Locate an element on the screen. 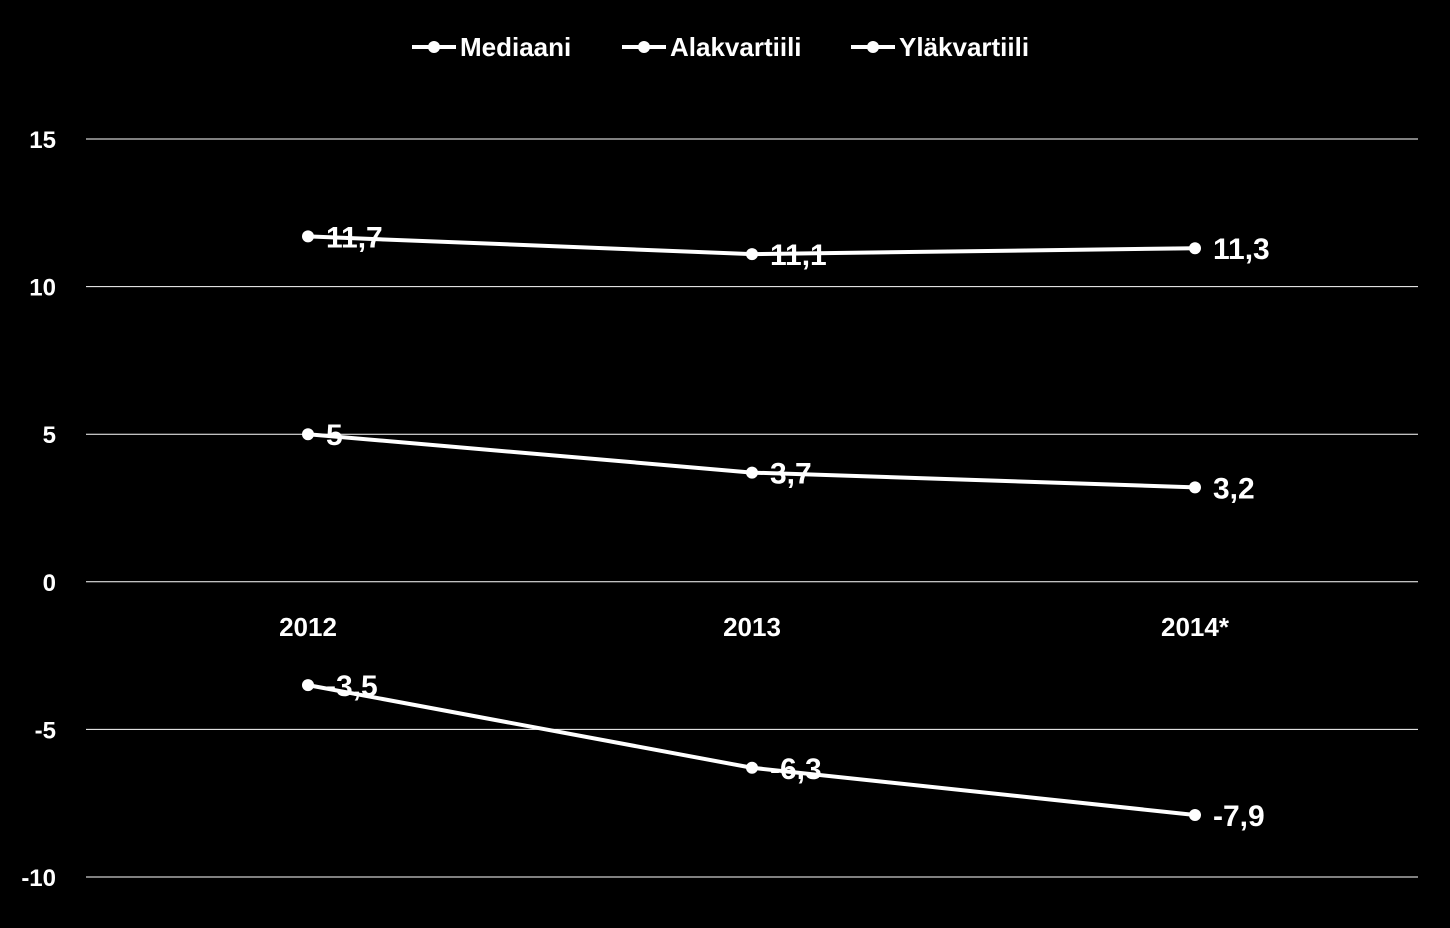 This screenshot has height=928, width=1450. y-tick-label: -10 is located at coordinates (38, 878).